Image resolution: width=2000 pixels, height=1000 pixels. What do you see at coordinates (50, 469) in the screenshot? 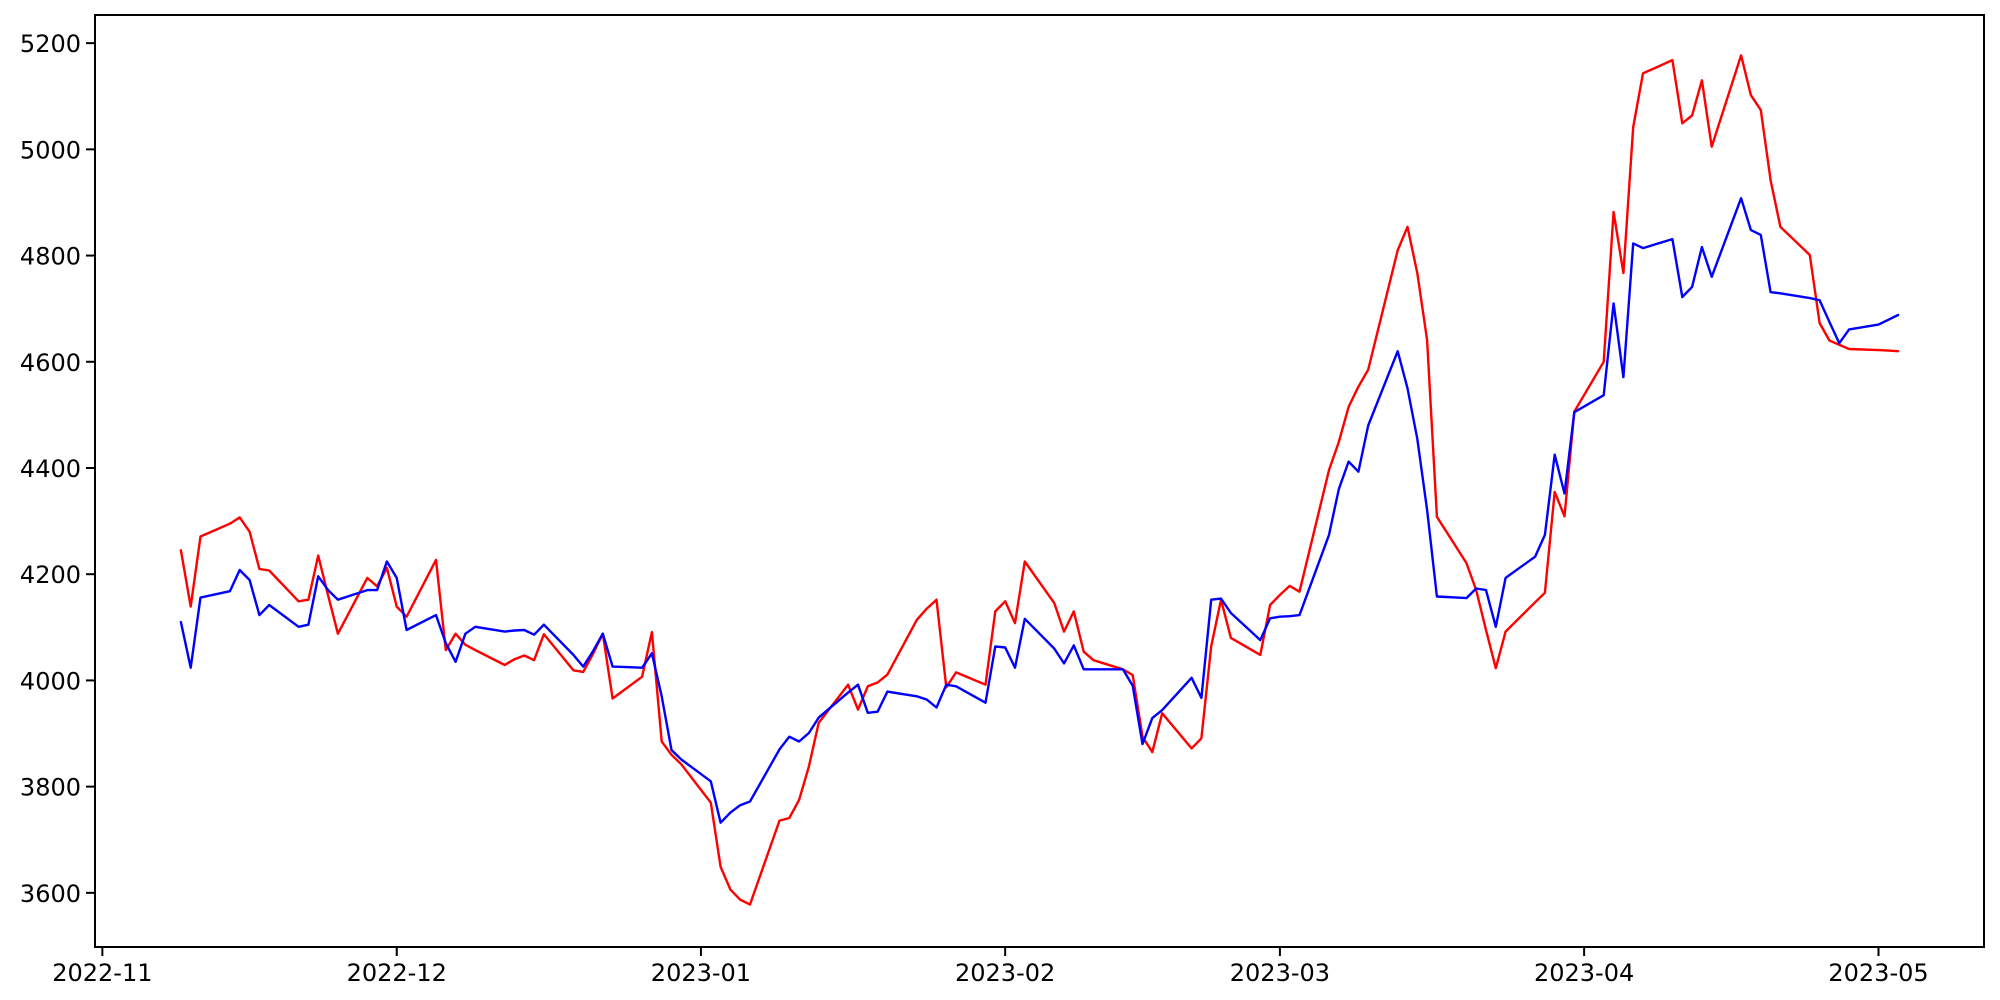
I see `y-tick-label: 4400` at bounding box center [50, 469].